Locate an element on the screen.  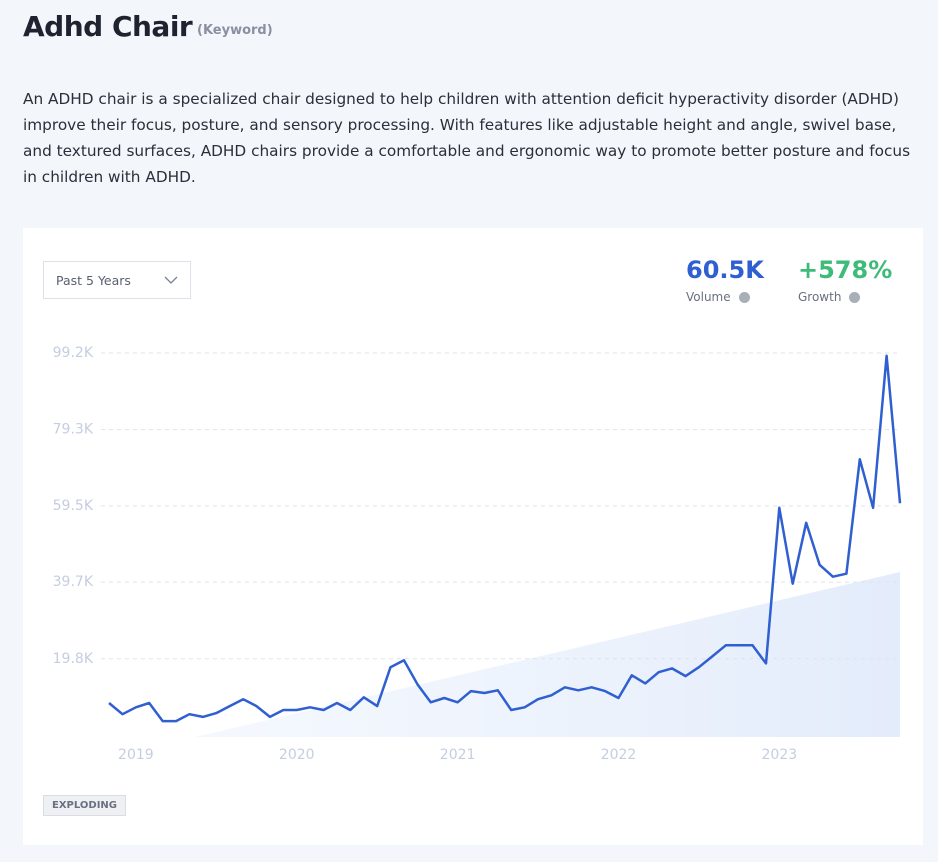
x-tick-label: 2023 is located at coordinates (780, 755).